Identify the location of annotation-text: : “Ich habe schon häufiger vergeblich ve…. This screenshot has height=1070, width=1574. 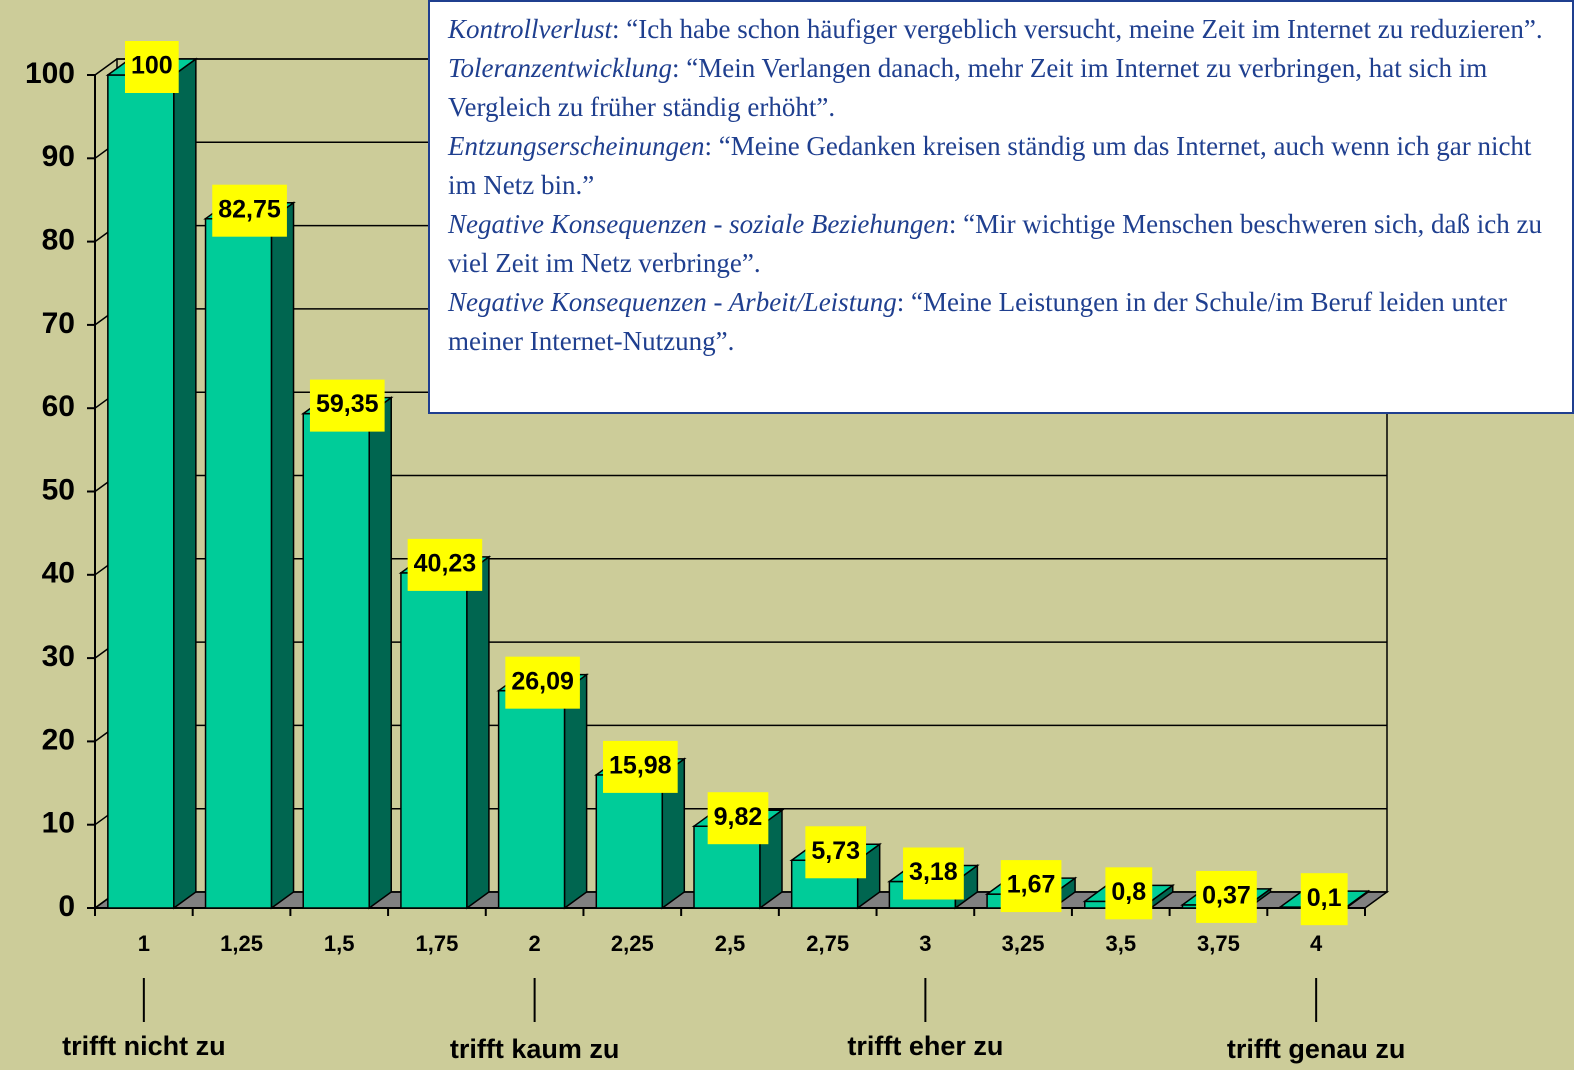
(1077, 29).